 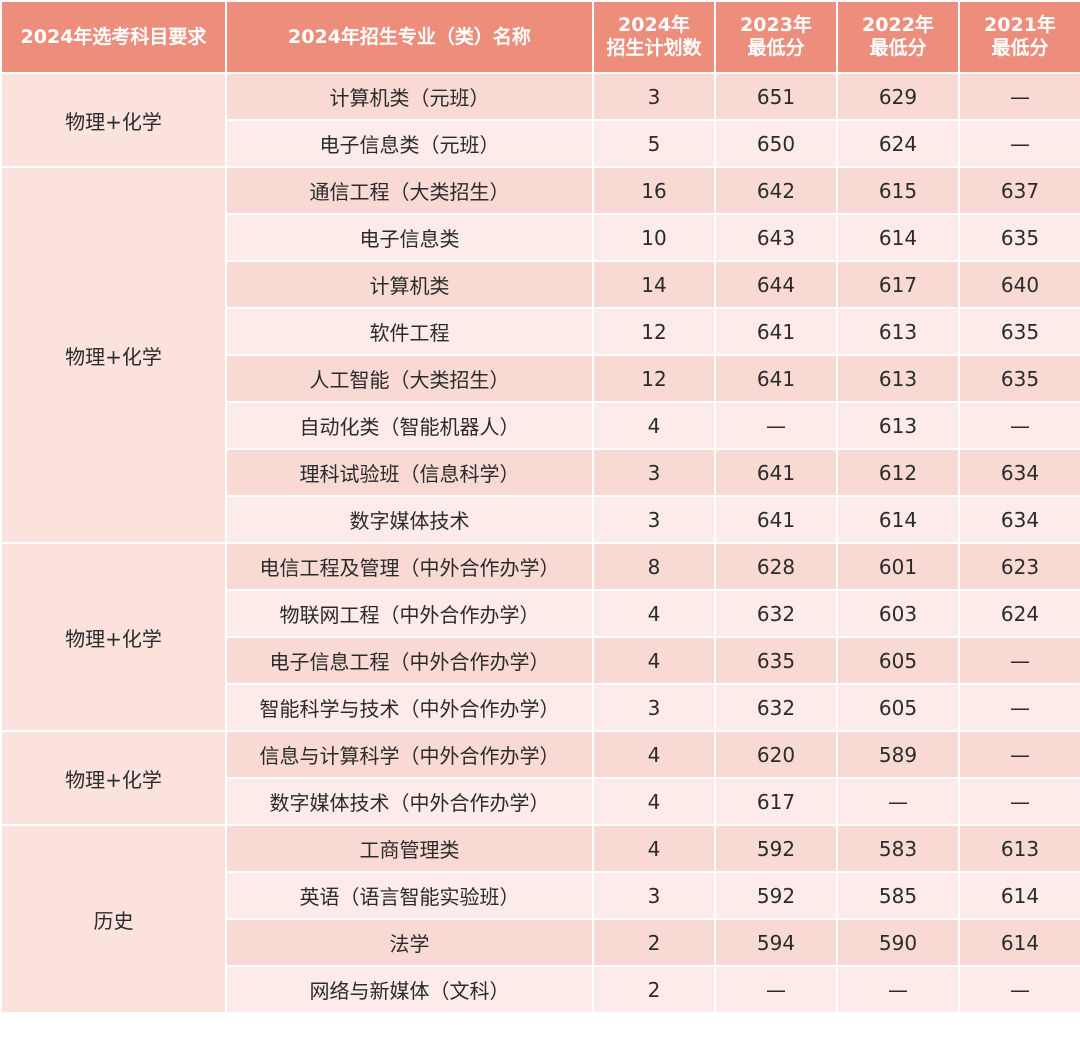 What do you see at coordinates (1019, 284) in the screenshot?
I see `score-2021-cell: 640` at bounding box center [1019, 284].